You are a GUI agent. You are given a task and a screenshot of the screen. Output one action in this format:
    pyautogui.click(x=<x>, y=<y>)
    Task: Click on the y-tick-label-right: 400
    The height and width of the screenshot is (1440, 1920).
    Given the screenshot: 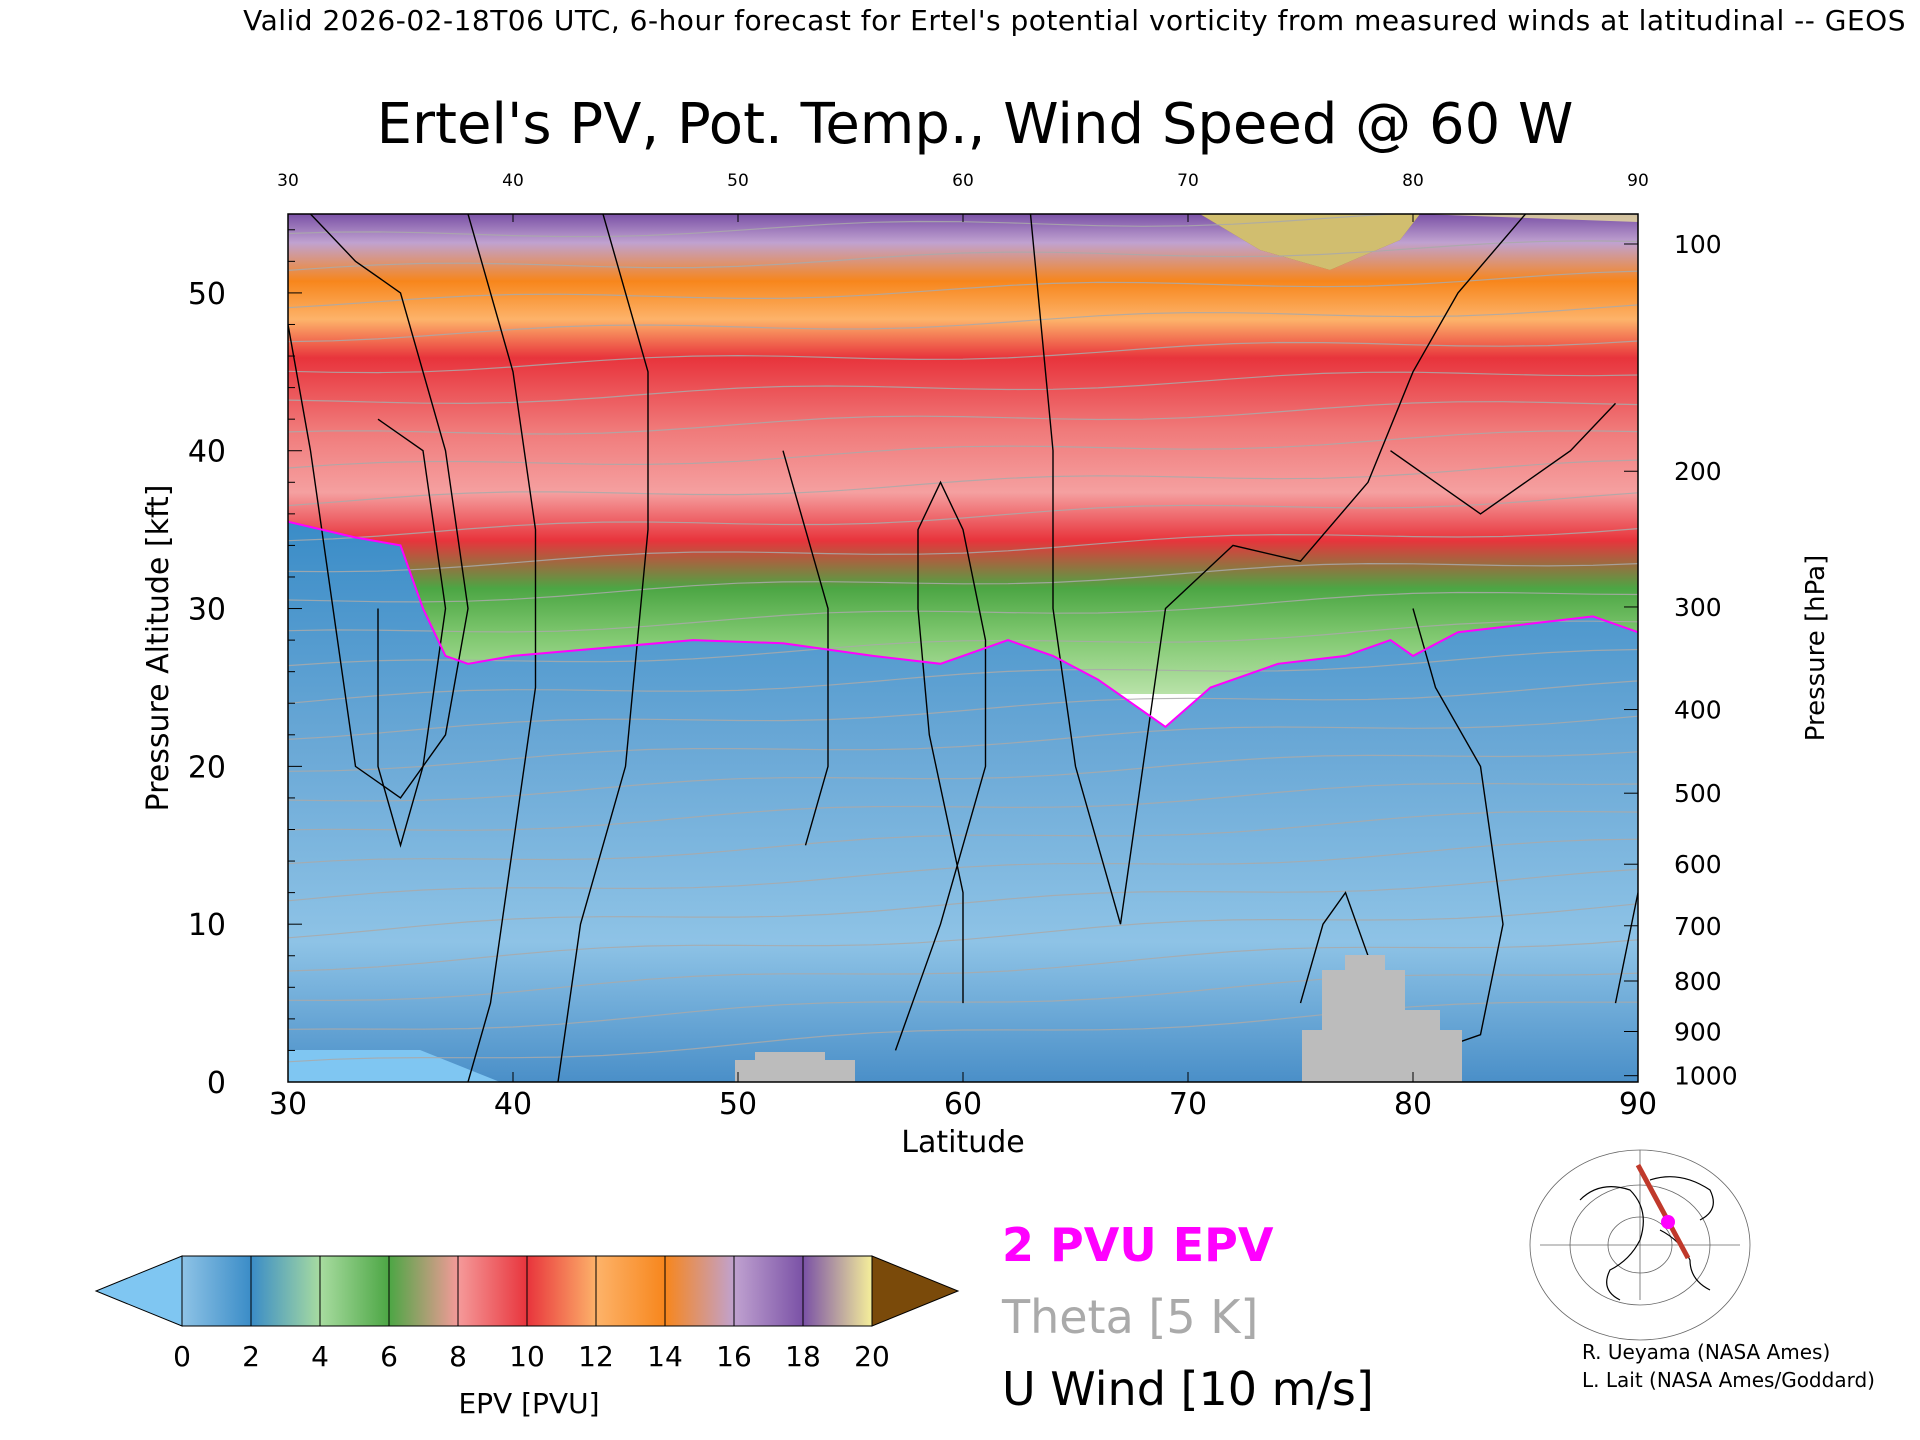 What is the action you would take?
    pyautogui.click(x=1698, y=710)
    